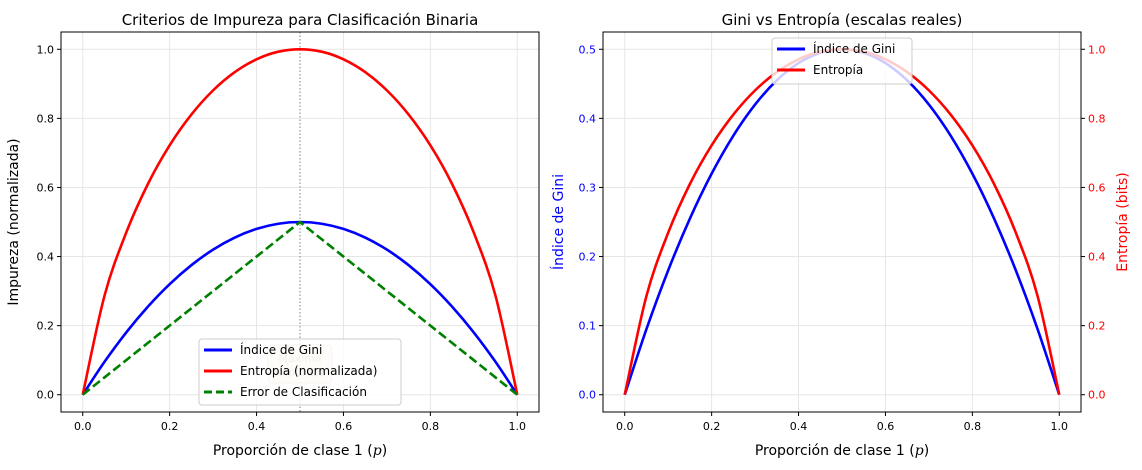  I want to click on y-tick-label-right: 0.2, so click(1097, 326).